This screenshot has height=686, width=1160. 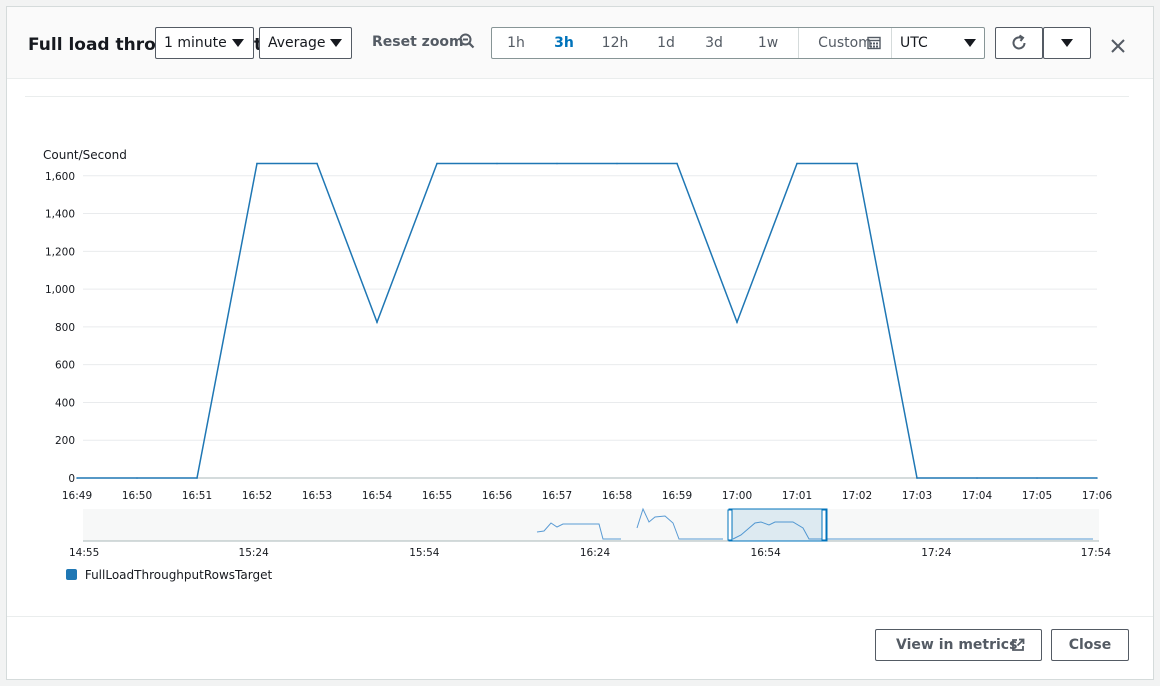 What do you see at coordinates (65, 328) in the screenshot?
I see `y-tick-label: 800` at bounding box center [65, 328].